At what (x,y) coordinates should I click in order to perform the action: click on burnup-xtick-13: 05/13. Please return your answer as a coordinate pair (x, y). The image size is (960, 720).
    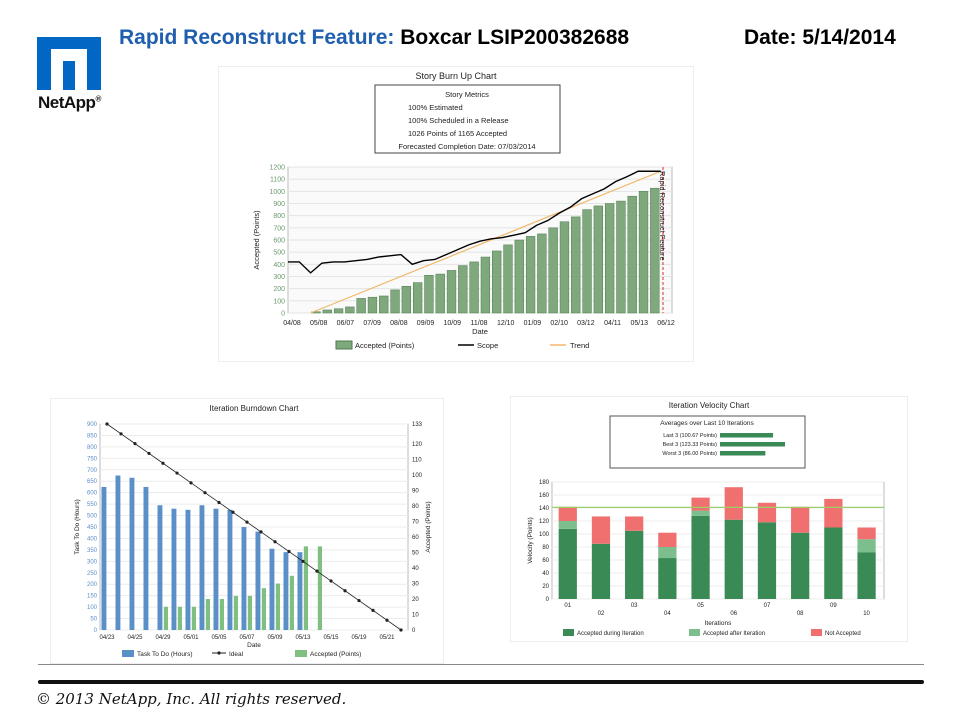
    Looking at the image, I should click on (640, 323).